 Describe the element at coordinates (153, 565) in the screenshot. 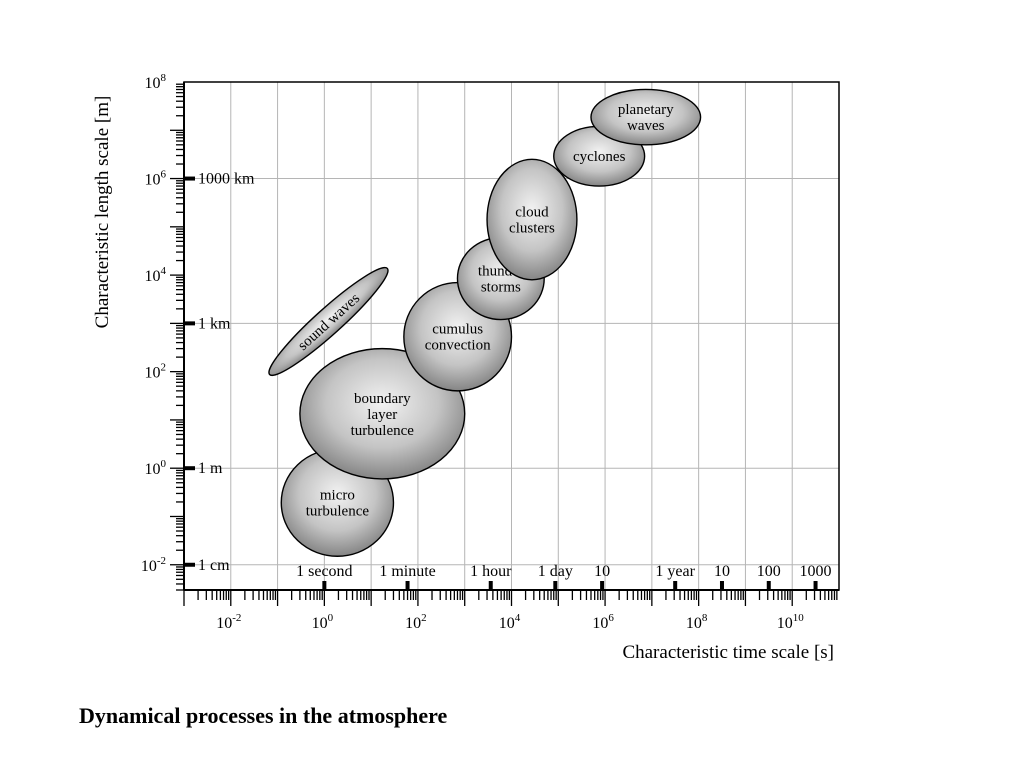

I see `y-tick-label: 10⁻²` at that location.